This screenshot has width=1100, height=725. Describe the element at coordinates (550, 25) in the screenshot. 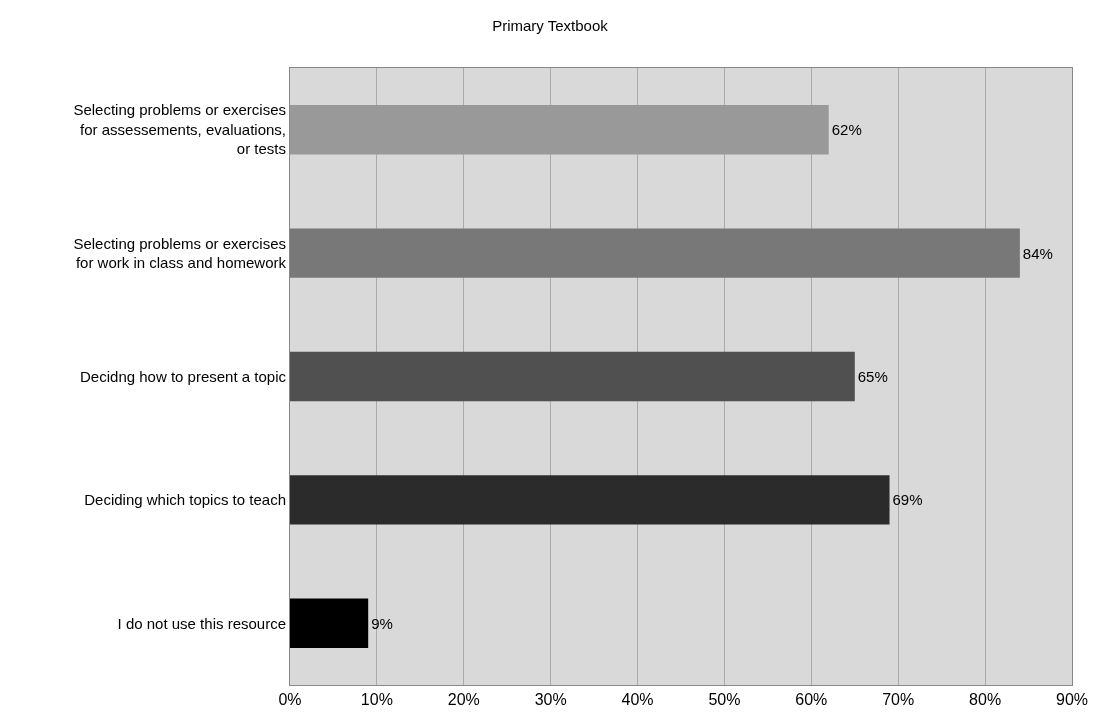

I see `chart-title: Primary Textbook` at that location.